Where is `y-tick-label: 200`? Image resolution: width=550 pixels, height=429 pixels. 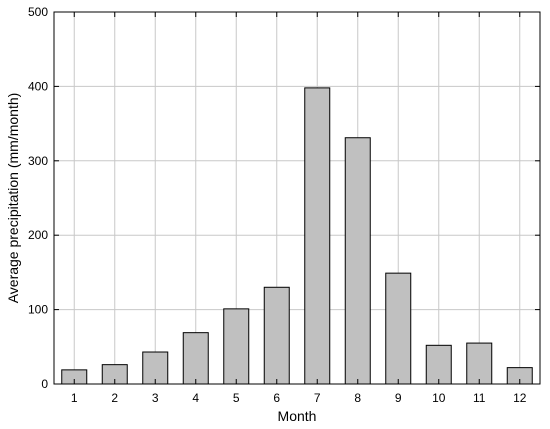
y-tick-label: 200 is located at coordinates (38, 235).